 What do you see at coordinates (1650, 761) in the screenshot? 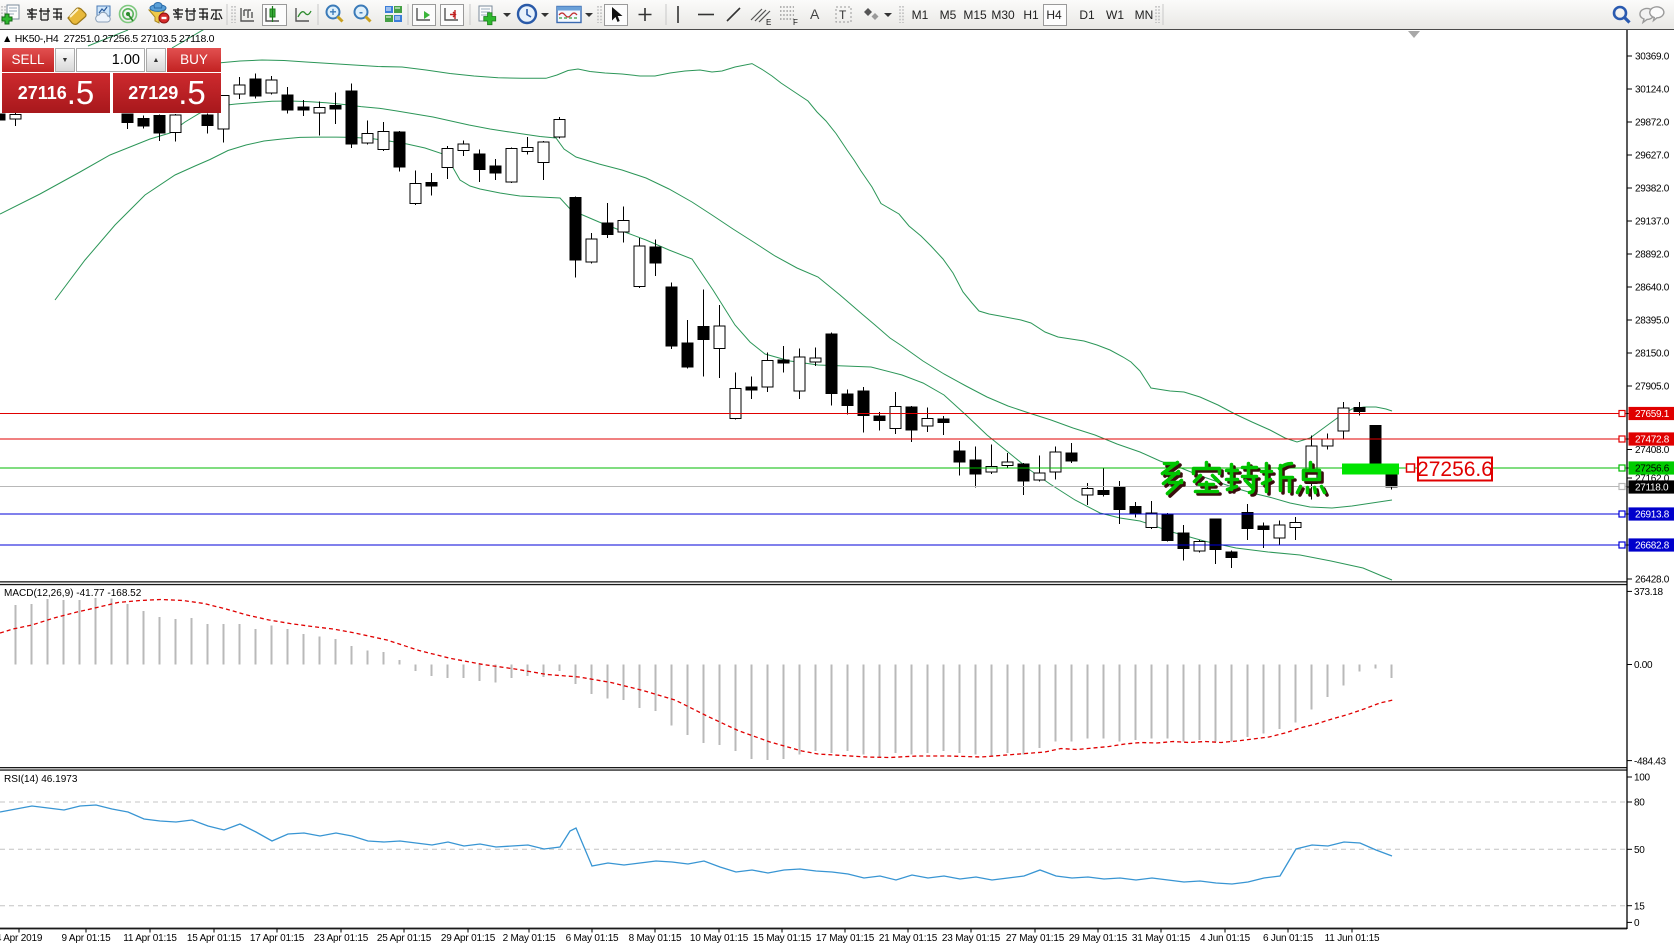
I see `svg-text: -484.43` at bounding box center [1650, 761].